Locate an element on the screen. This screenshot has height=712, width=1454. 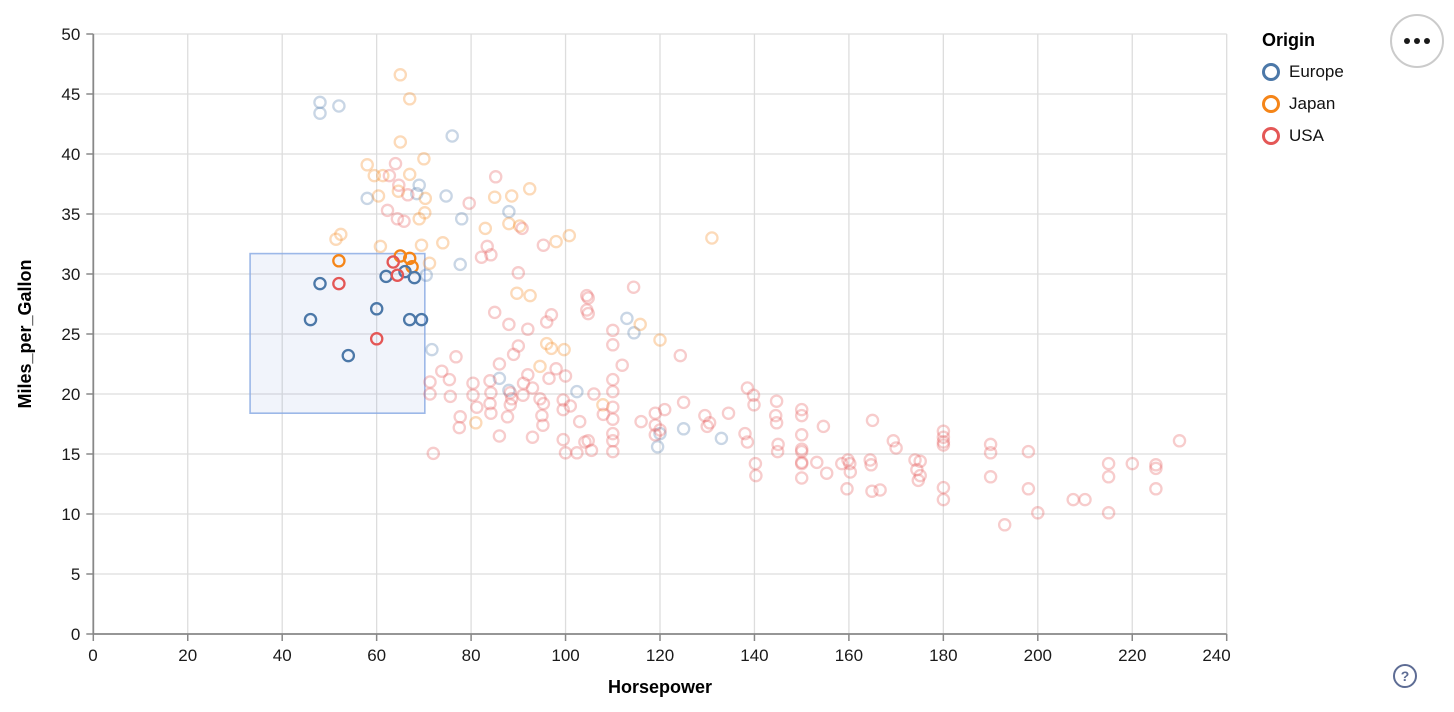
x-tick-label: 160 is located at coordinates (849, 655).